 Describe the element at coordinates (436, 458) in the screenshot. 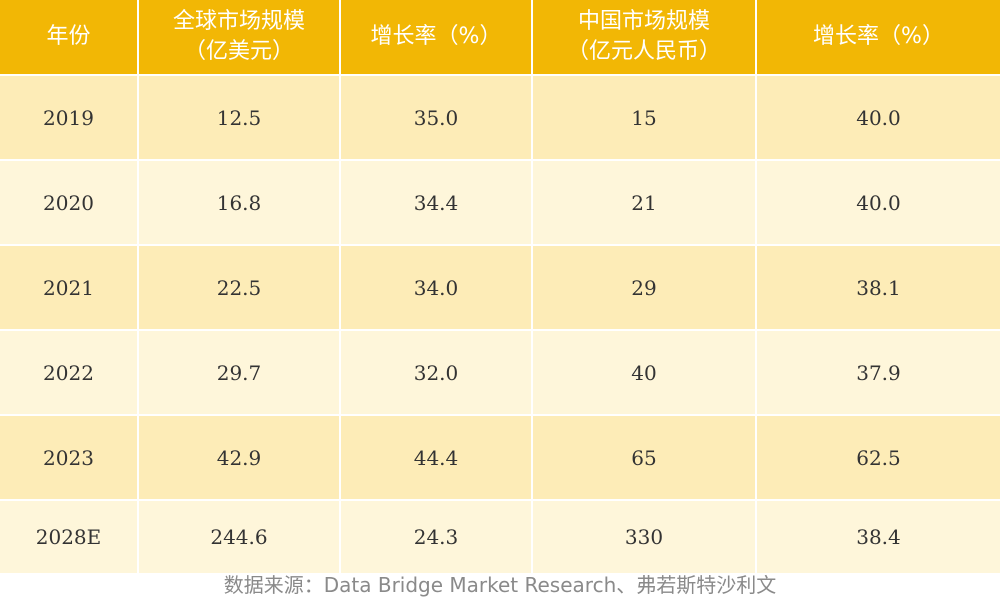

I see `cell-global-growth: 44.4` at that location.